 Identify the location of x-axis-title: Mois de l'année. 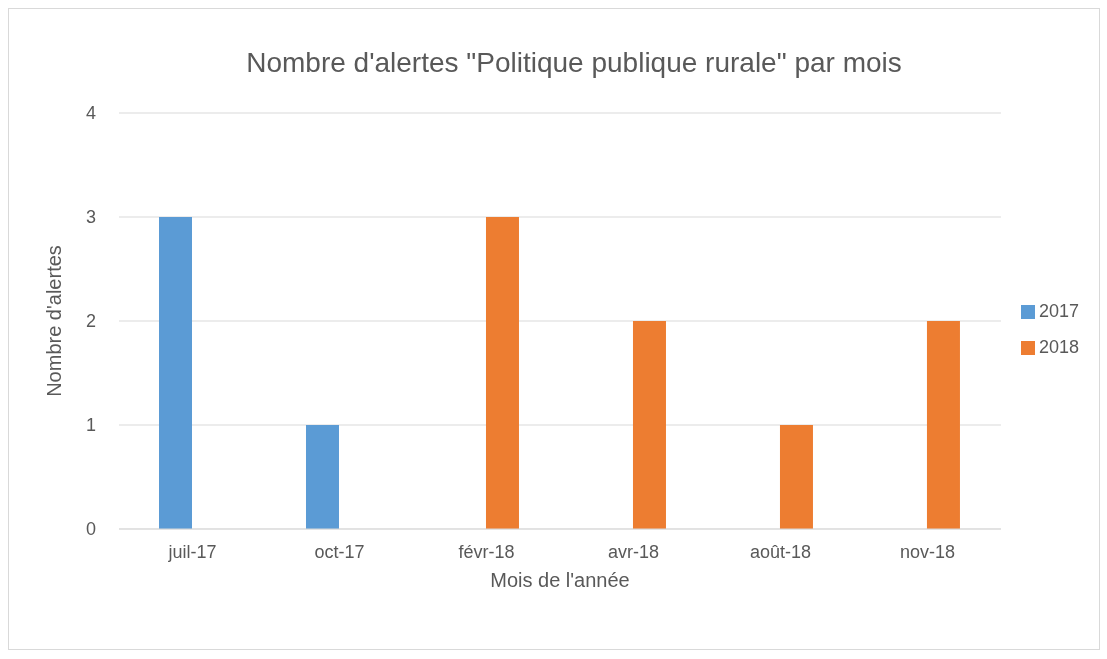
(560, 580).